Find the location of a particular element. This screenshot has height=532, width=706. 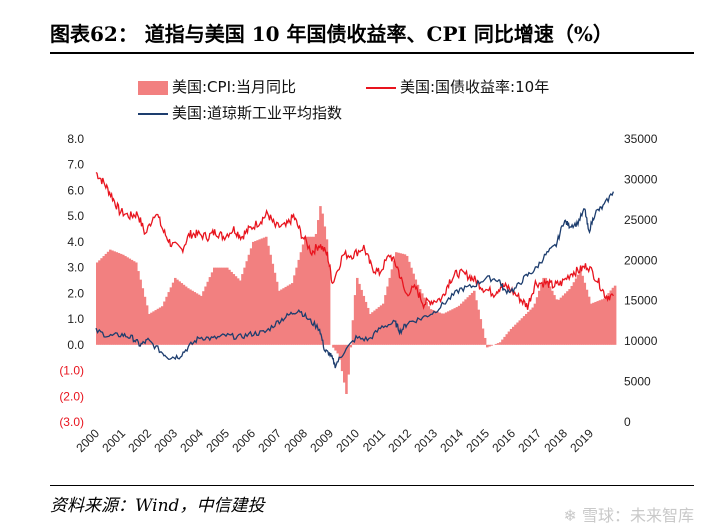

x-axis-tick: 2000 is located at coordinates (87, 440).